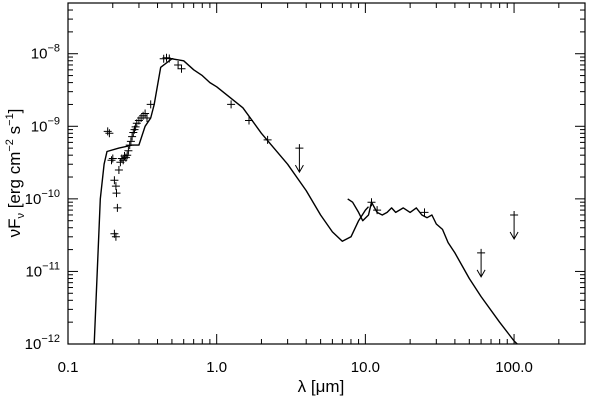  I want to click on x-tick-label: 100.0, so click(514, 367).